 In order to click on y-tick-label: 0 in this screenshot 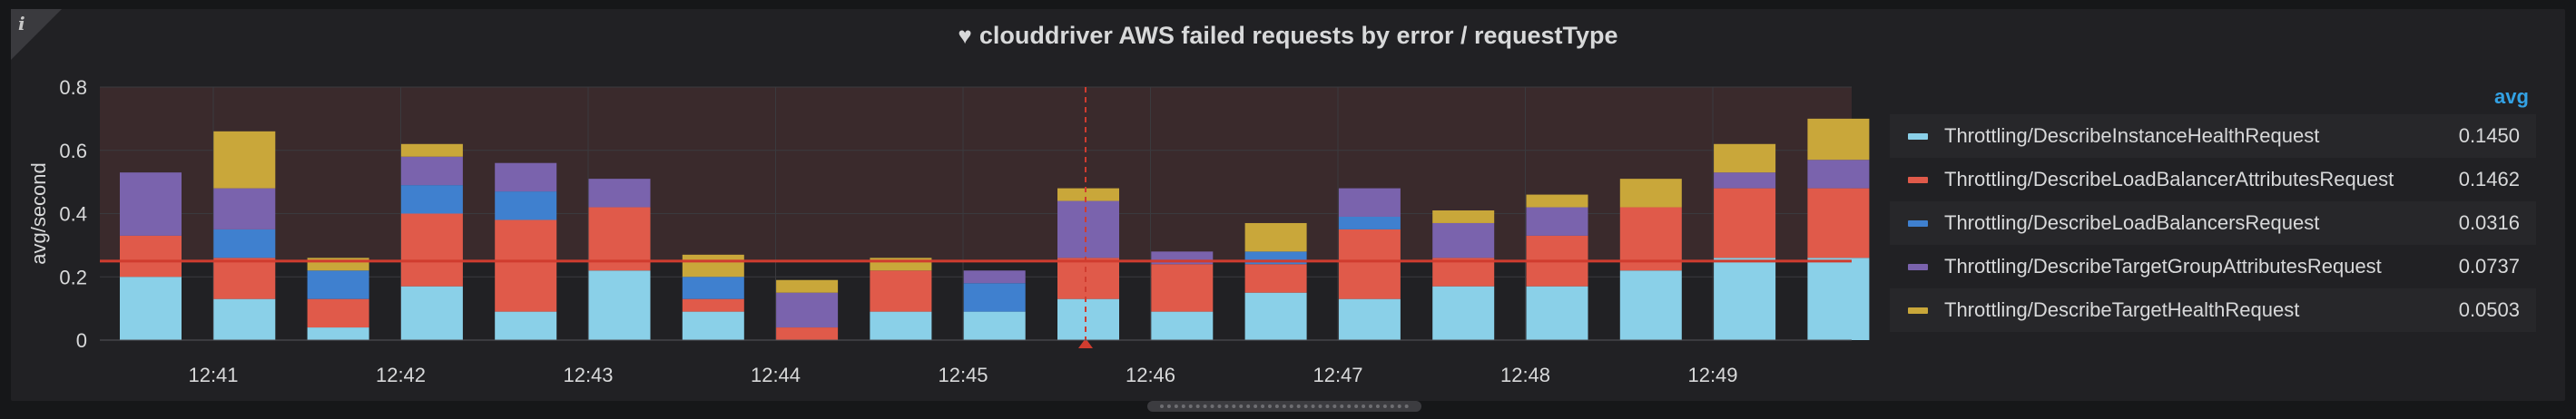, I will do `click(81, 340)`.